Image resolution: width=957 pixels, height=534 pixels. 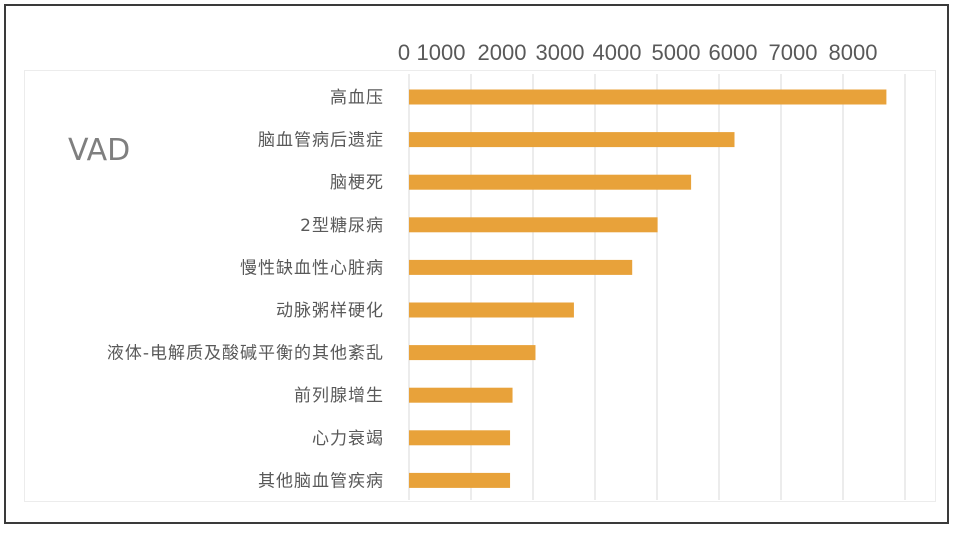 I want to click on category-label: 前列腺增生, so click(x=339, y=396).